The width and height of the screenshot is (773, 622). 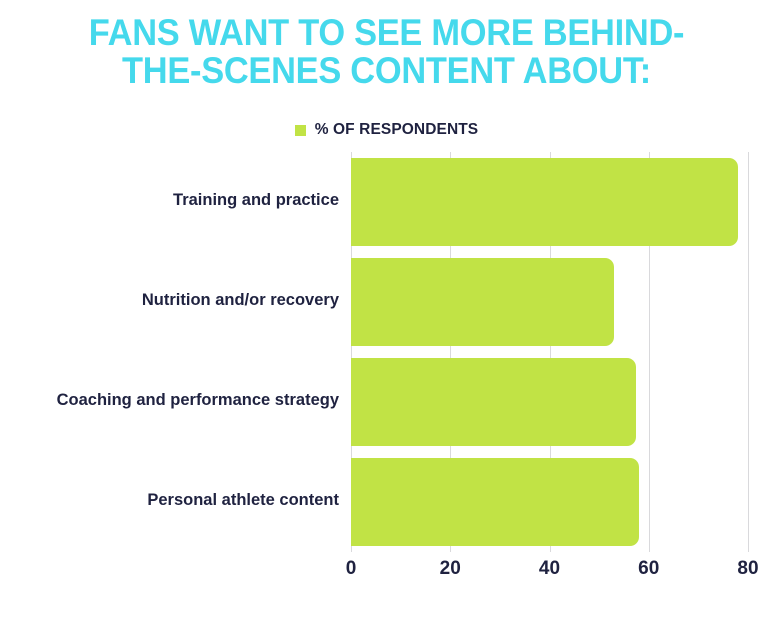 I want to click on chart-legend: % OF RESPONDENTS, so click(x=386, y=130).